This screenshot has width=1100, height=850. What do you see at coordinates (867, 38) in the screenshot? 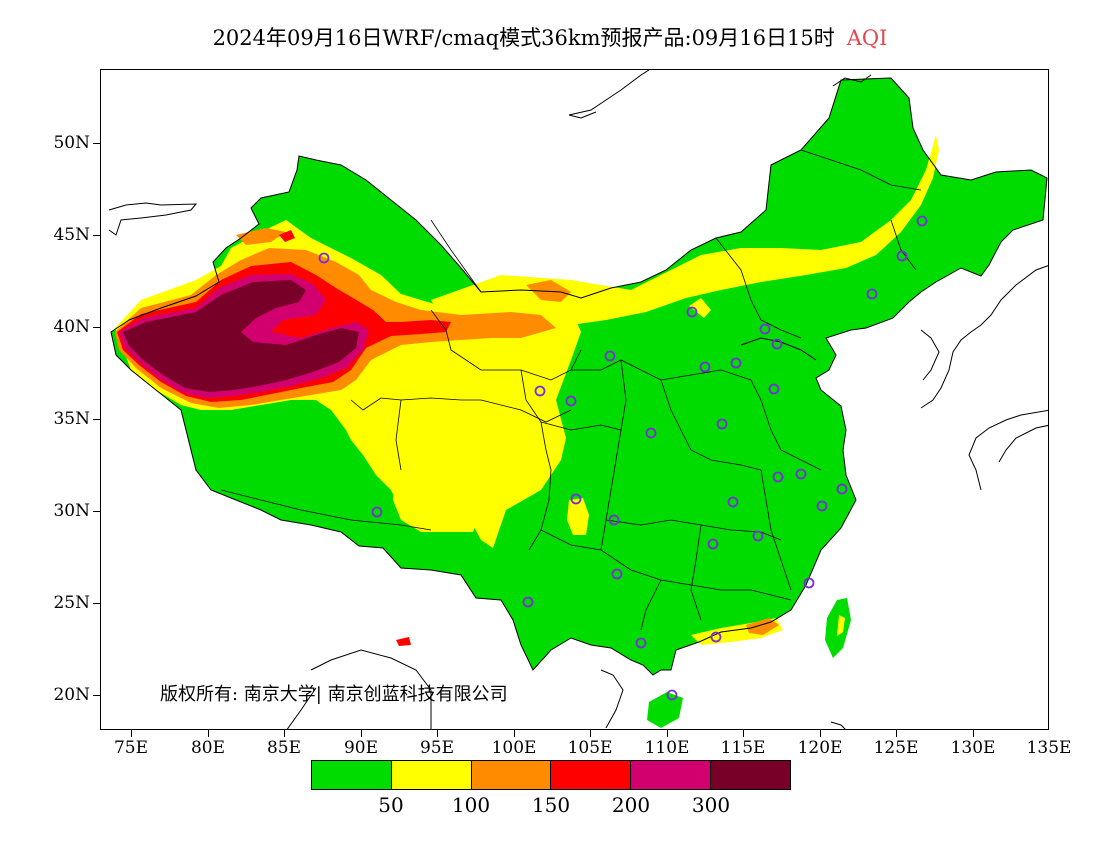
I see `map-title-variable: AQI` at bounding box center [867, 38].